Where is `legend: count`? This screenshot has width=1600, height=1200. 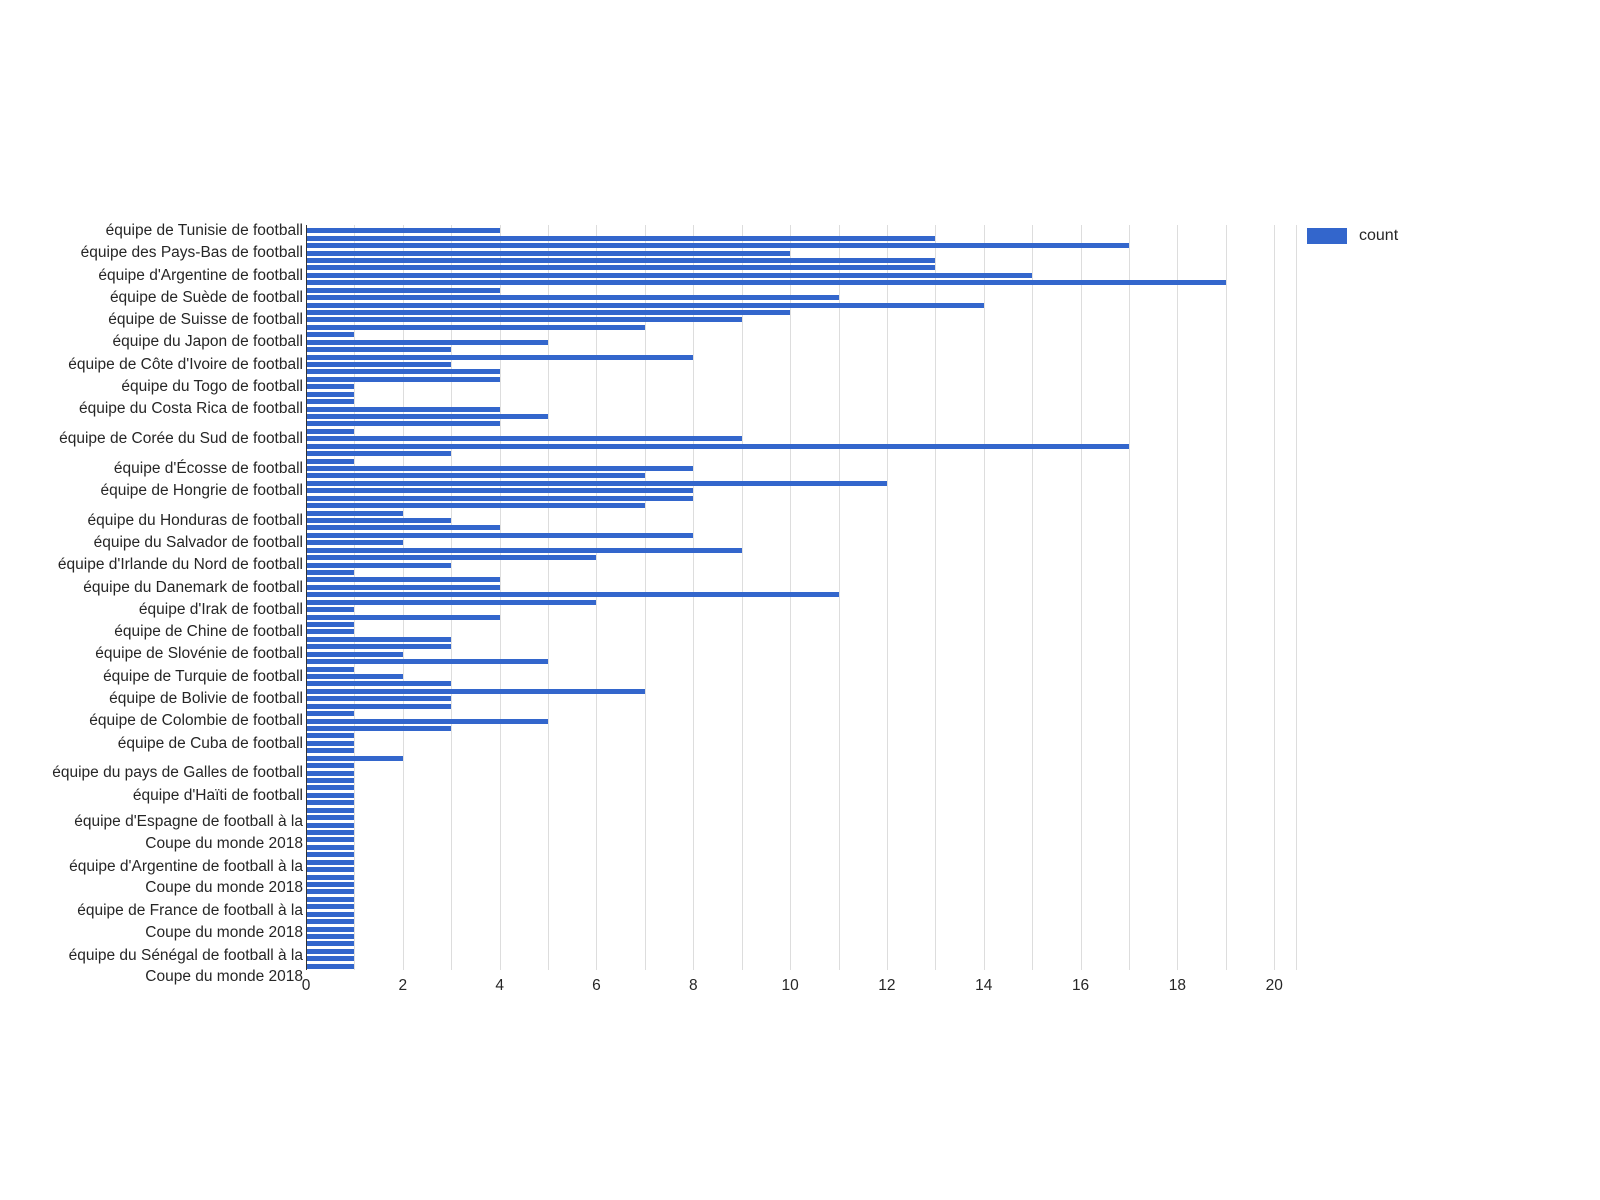
legend: count is located at coordinates (1352, 236).